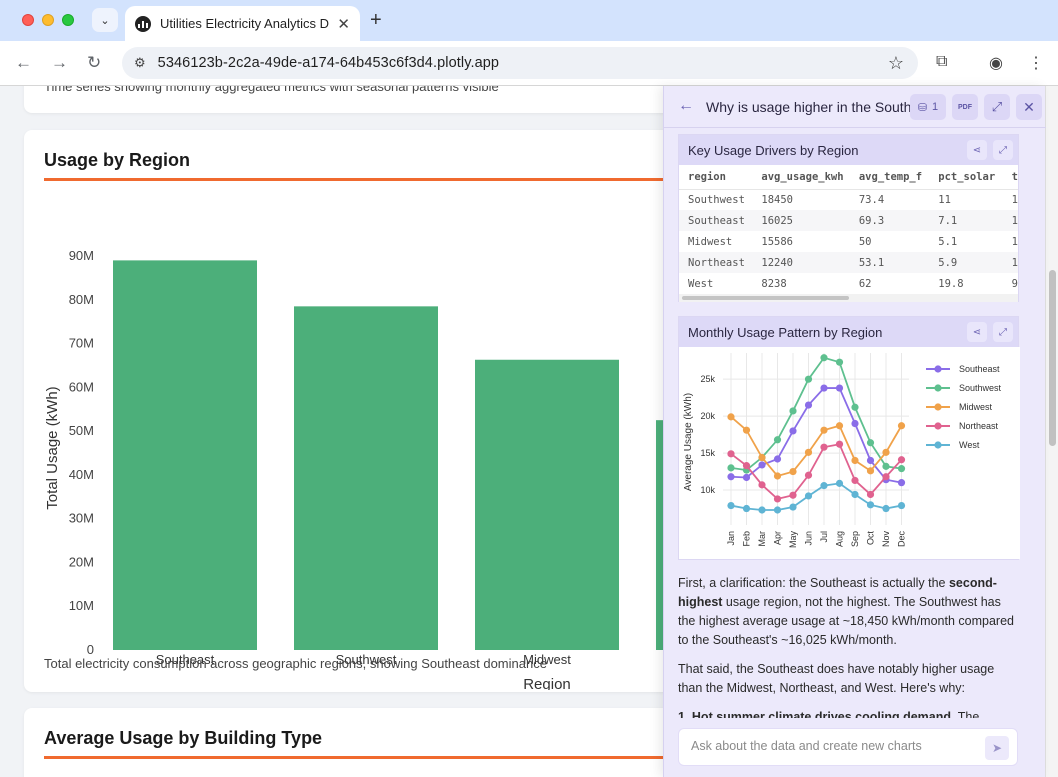 The height and width of the screenshot is (777, 1058). Describe the element at coordinates (997, 748) in the screenshot. I see `send-icon: ➤` at that location.